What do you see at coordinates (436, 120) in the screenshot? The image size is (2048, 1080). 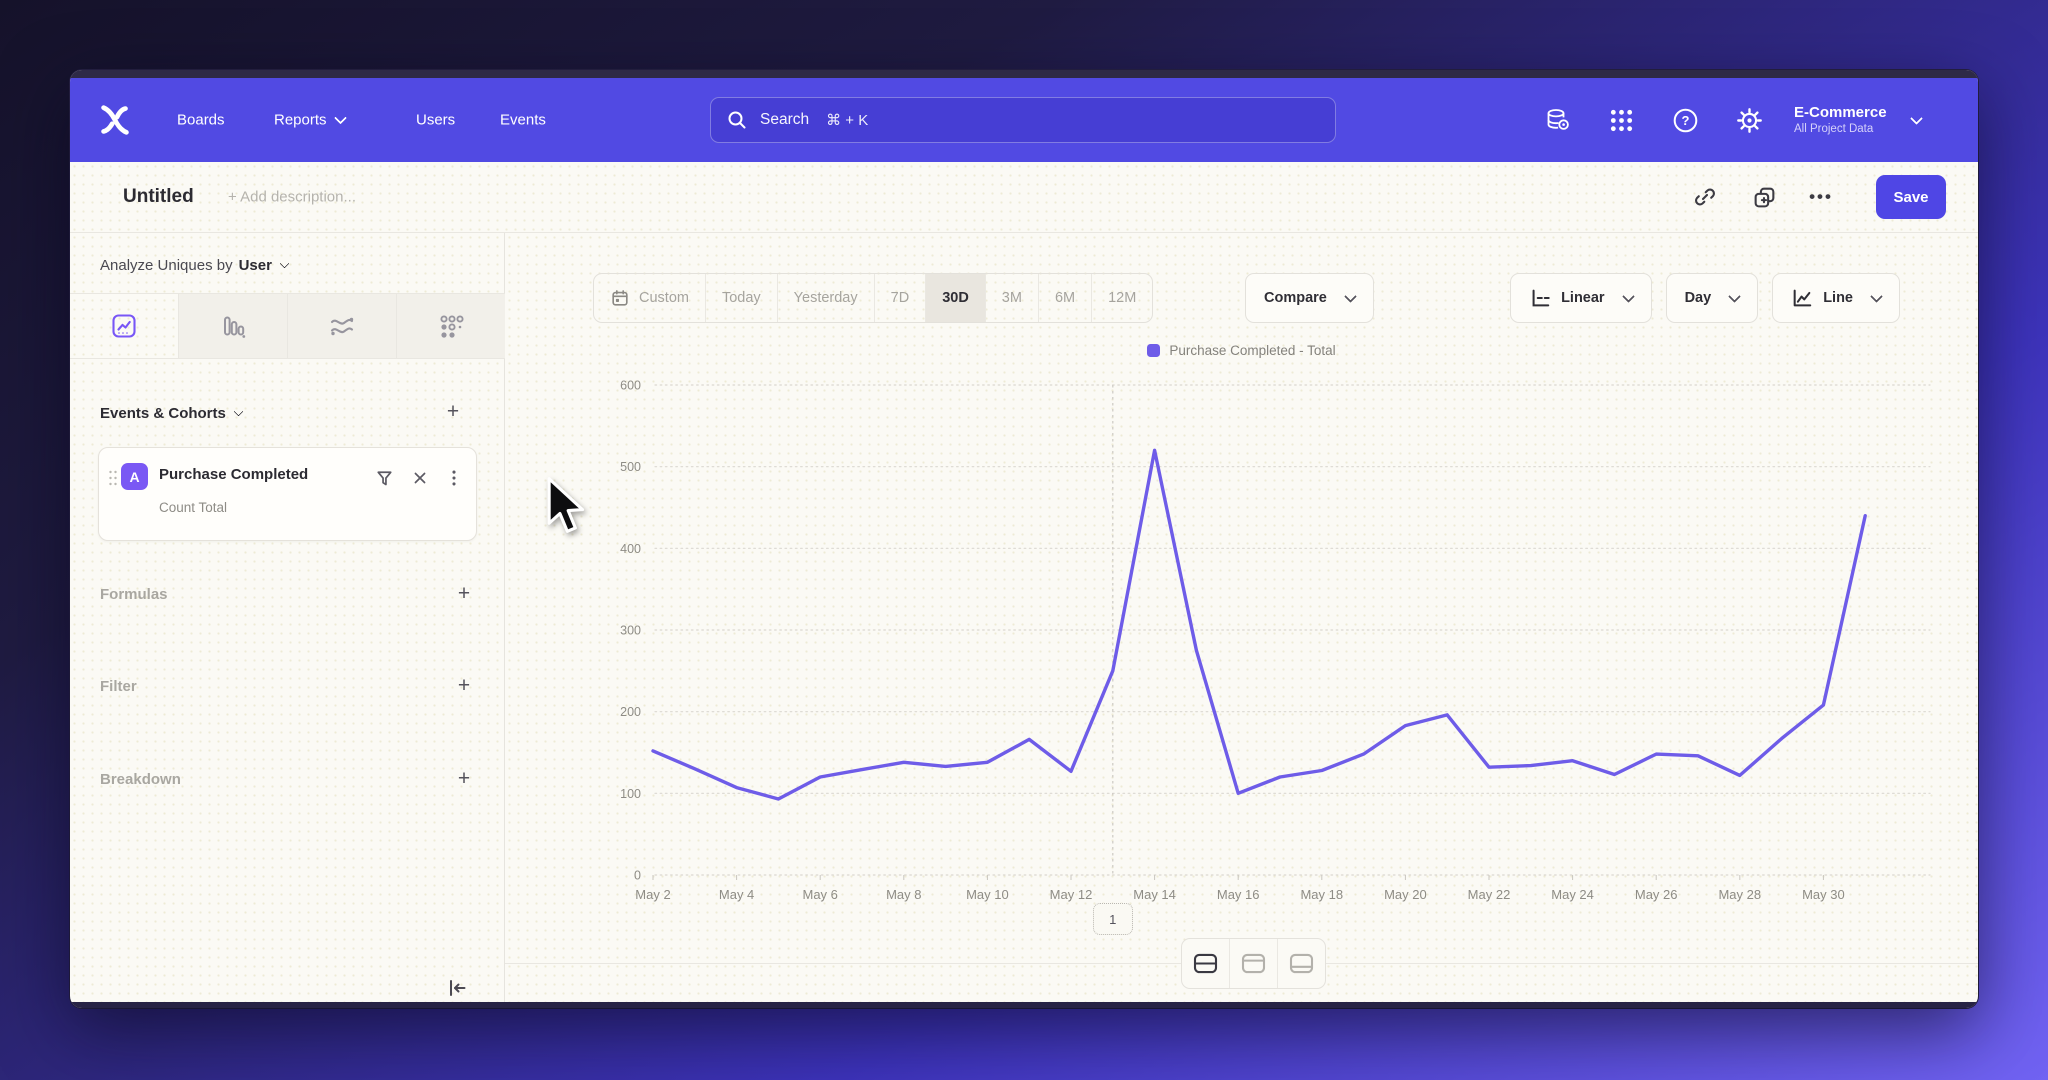 I see `nav-item-users: Users` at bounding box center [436, 120].